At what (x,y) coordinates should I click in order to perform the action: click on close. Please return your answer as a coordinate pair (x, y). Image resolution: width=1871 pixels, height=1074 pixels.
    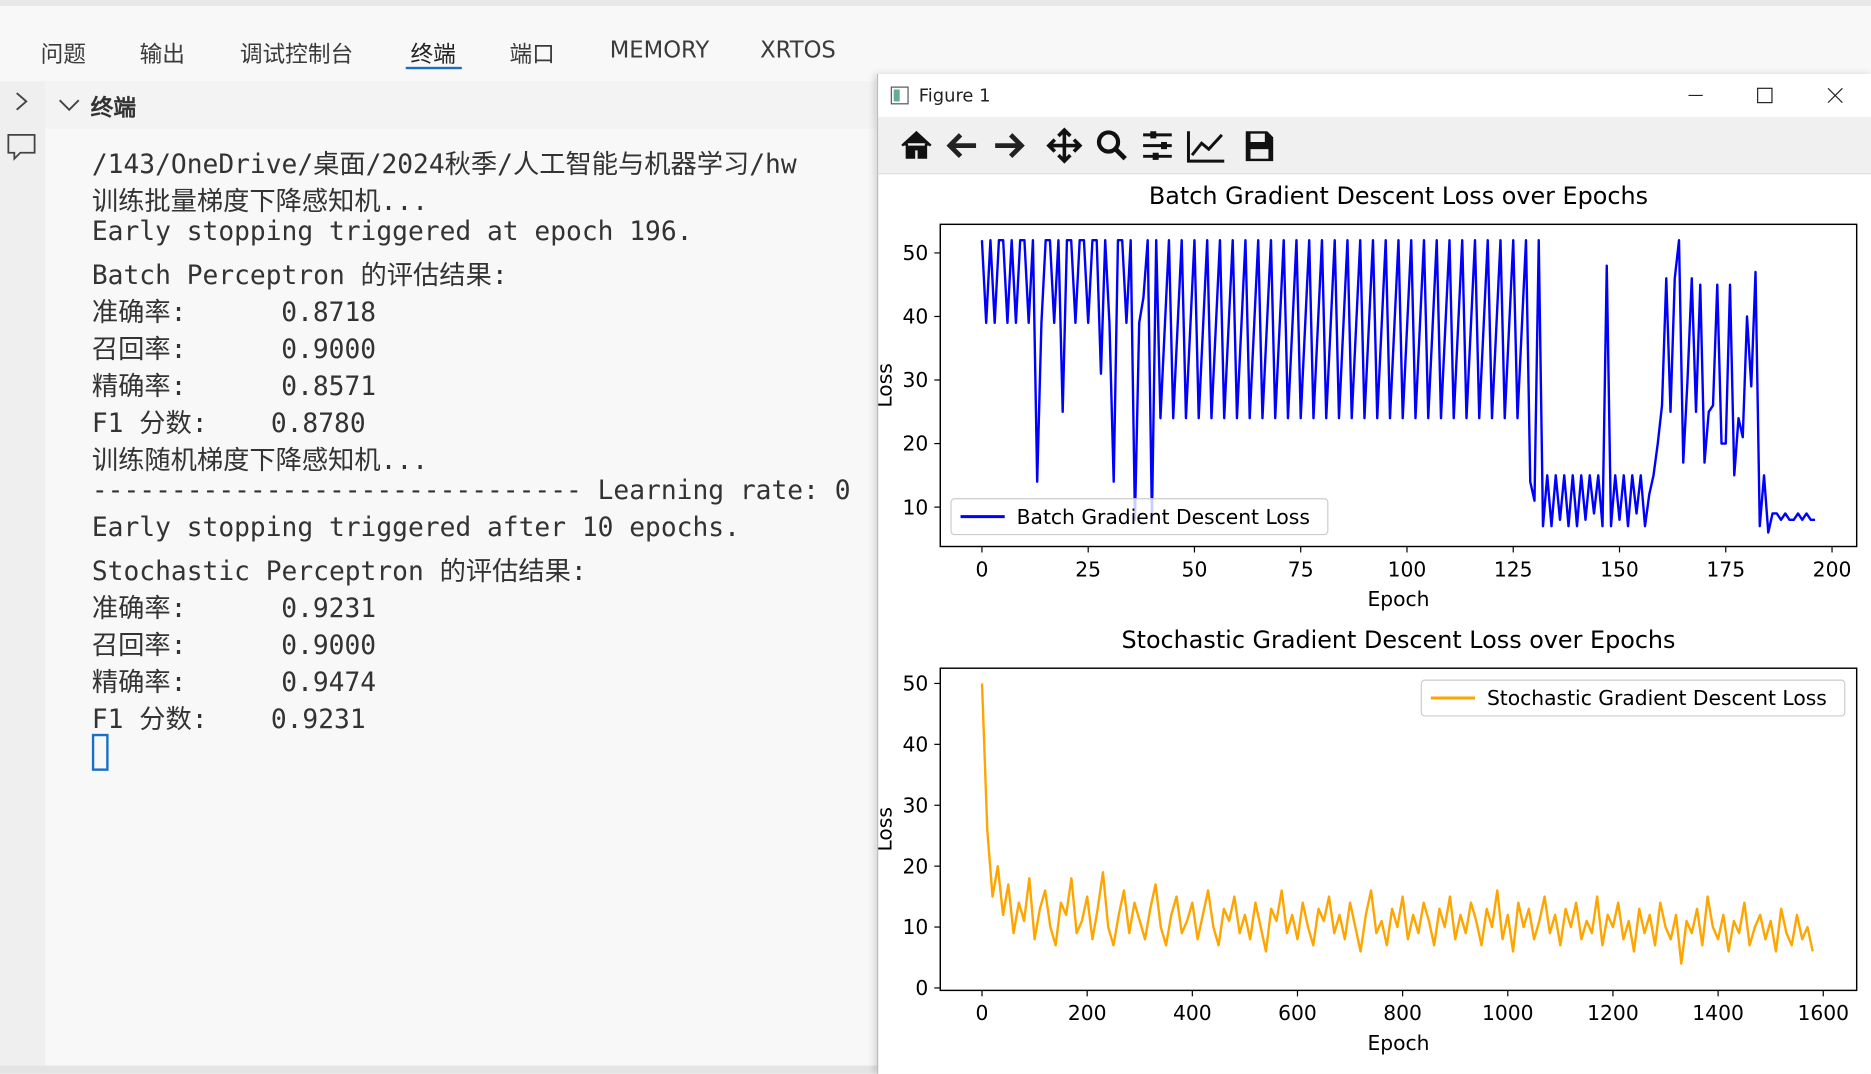
    Looking at the image, I should click on (1835, 95).